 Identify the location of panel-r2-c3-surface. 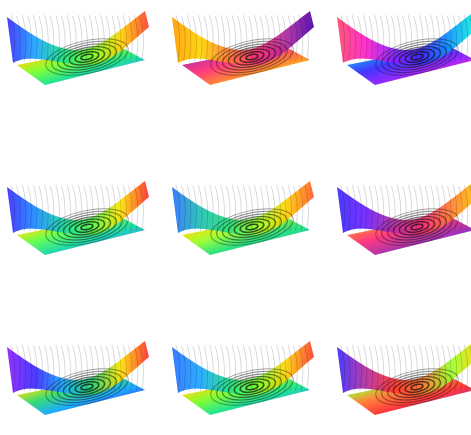
(404, 219).